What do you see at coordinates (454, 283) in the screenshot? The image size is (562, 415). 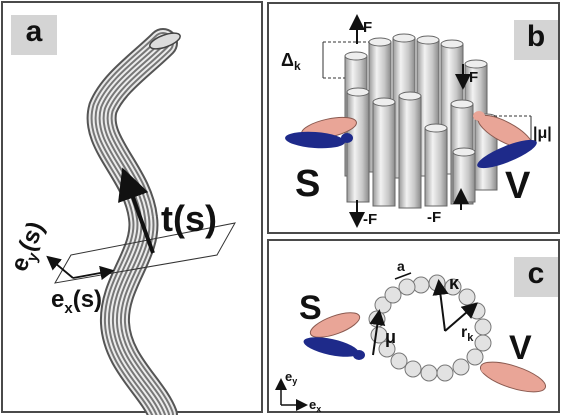 I see `kappa-label: κ` at bounding box center [454, 283].